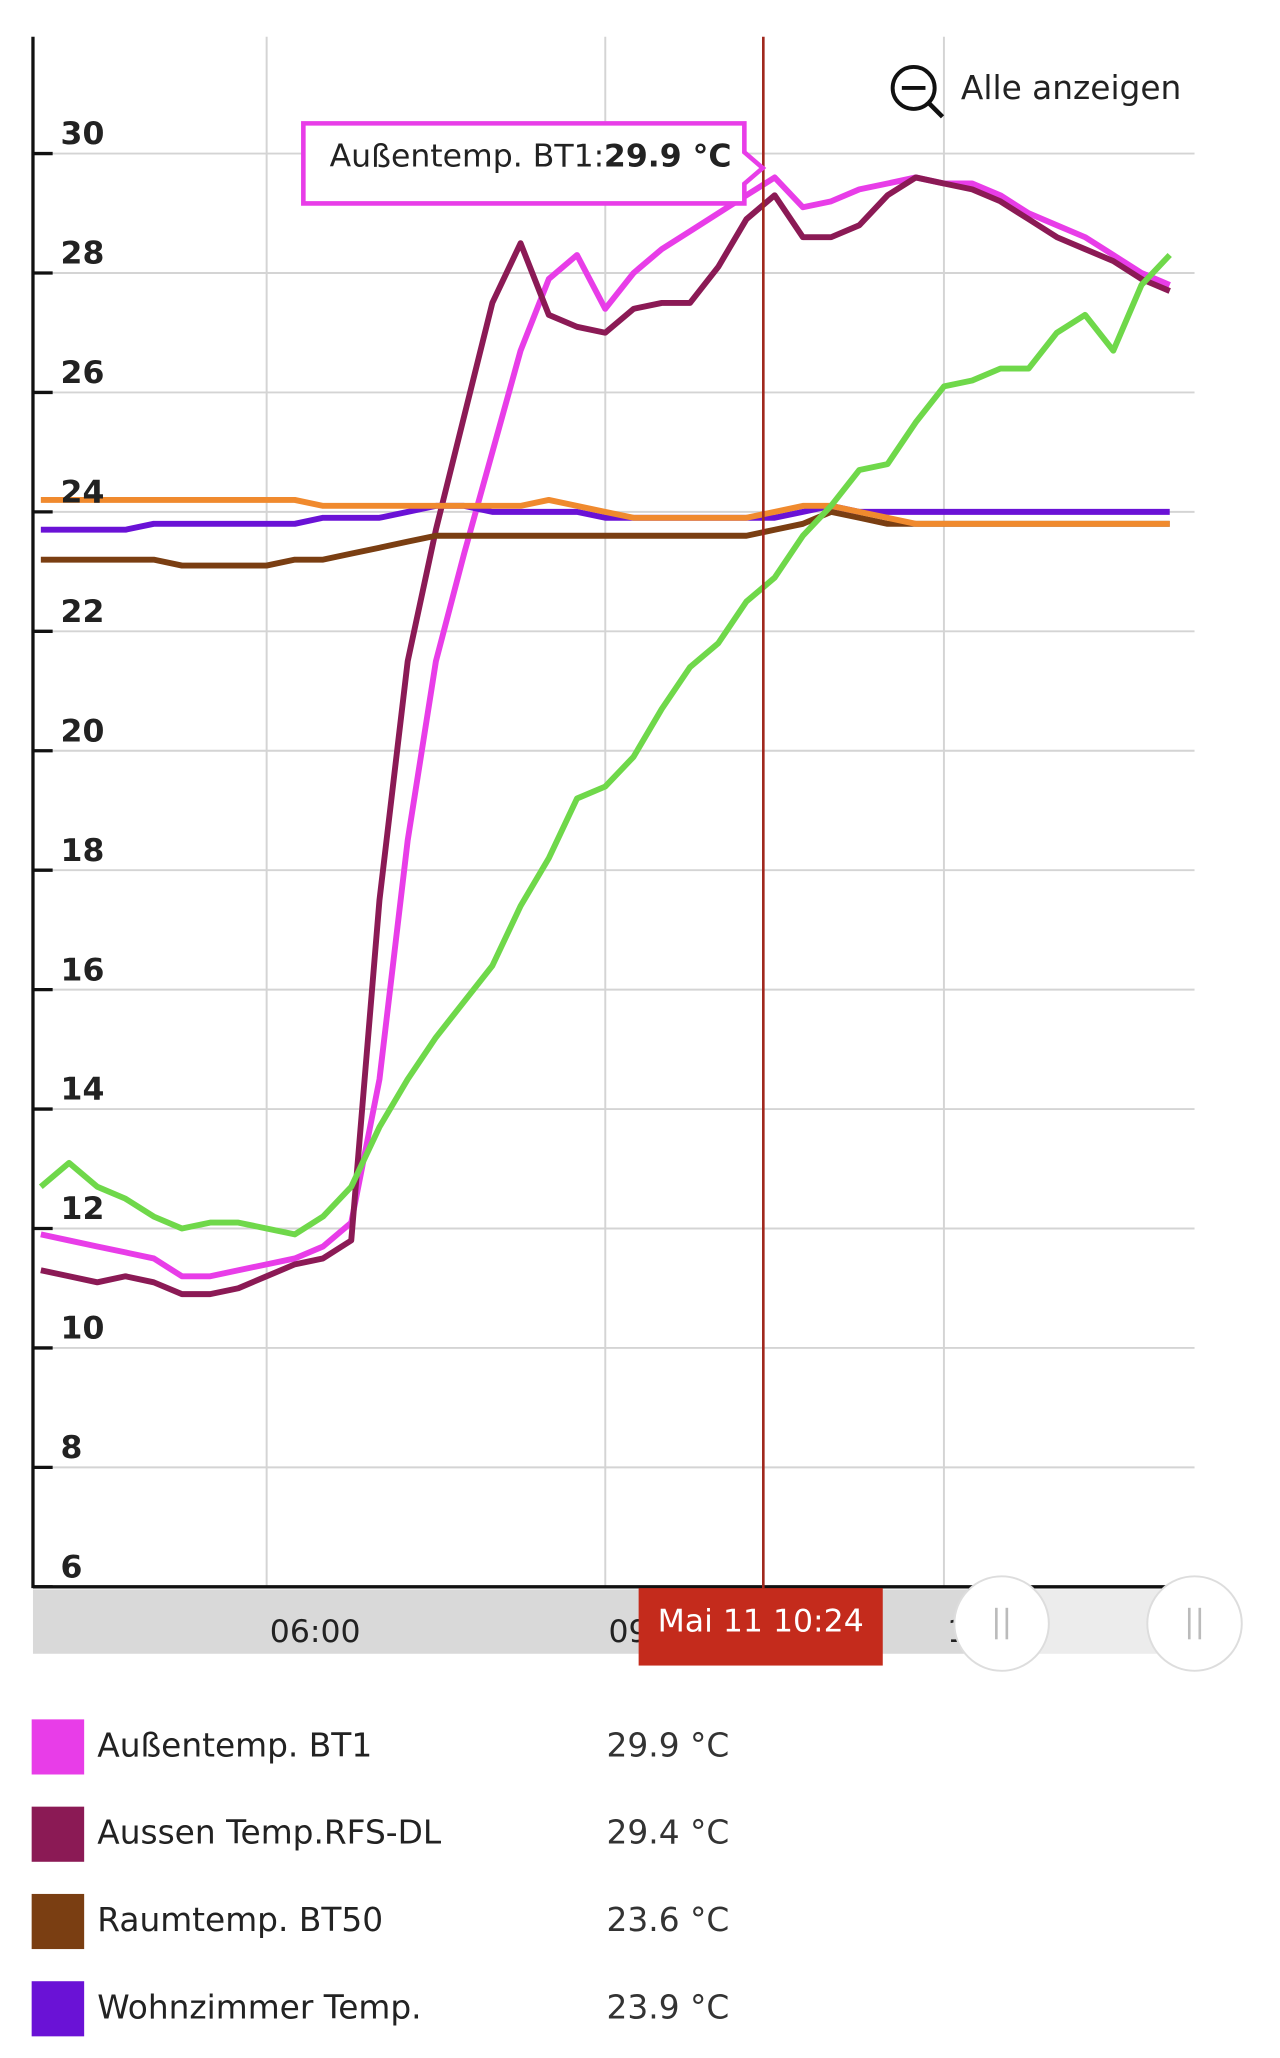 This screenshot has height=2058, width=1280. Describe the element at coordinates (234, 1745) in the screenshot. I see `legend-label: Außentemp. BT1` at that location.